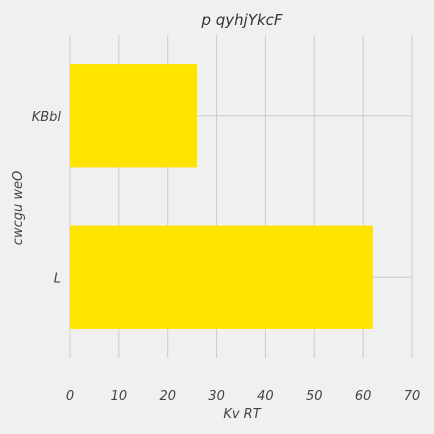 The height and width of the screenshot is (434, 434). What do you see at coordinates (47, 117) in the screenshot?
I see `y-tick-label: KBbl` at bounding box center [47, 117].